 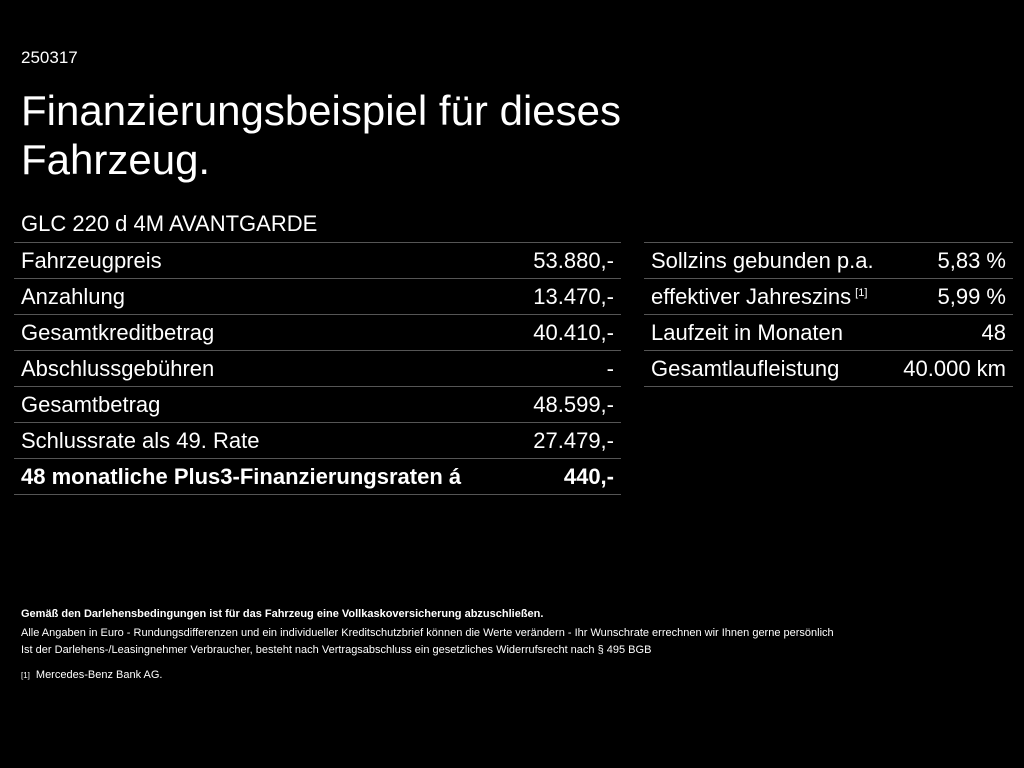 I want to click on table-row: Gesamtlaufleistung 40.000 km, so click(x=828, y=369).